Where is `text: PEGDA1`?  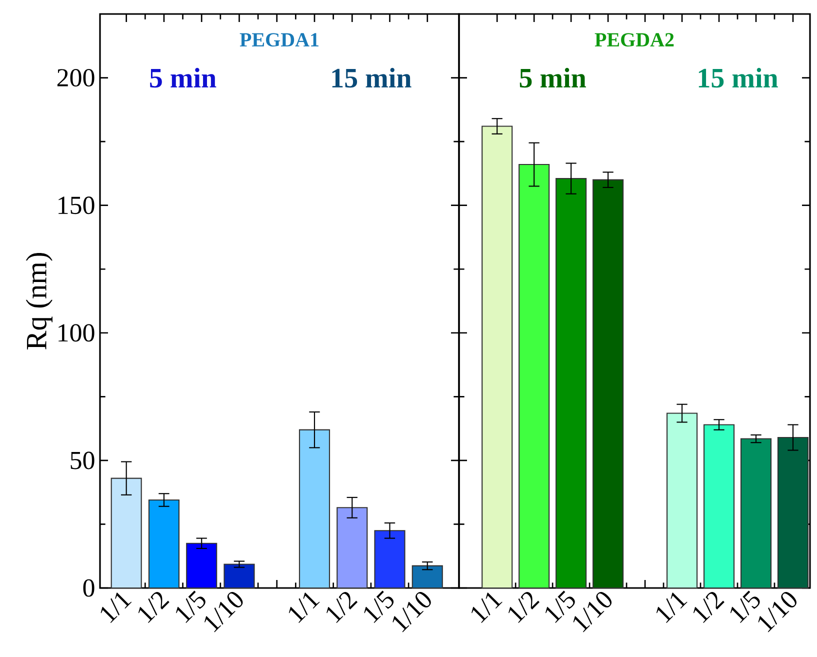
text: PEGDA1 is located at coordinates (279, 40).